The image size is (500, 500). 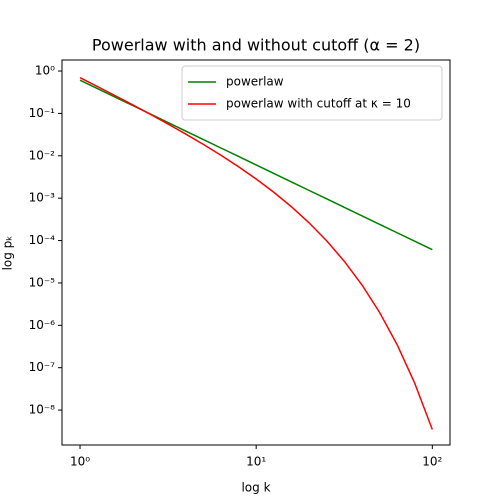 What do you see at coordinates (42, 198) in the screenshot?
I see `y-tick-label: 10⁻³` at bounding box center [42, 198].